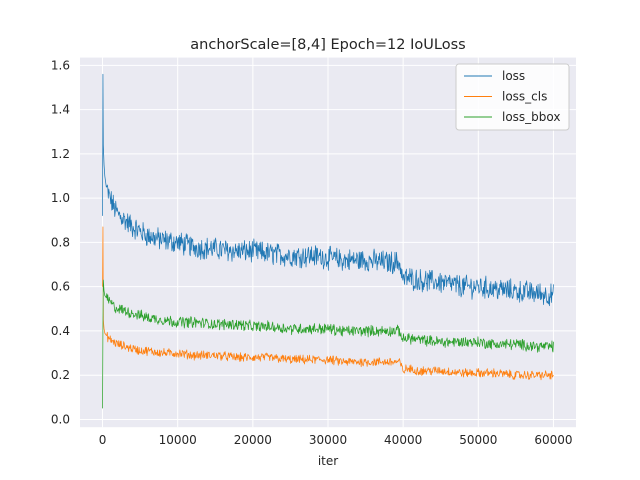 Image resolution: width=640 pixels, height=480 pixels. I want to click on x-axis-label: iter, so click(328, 461).